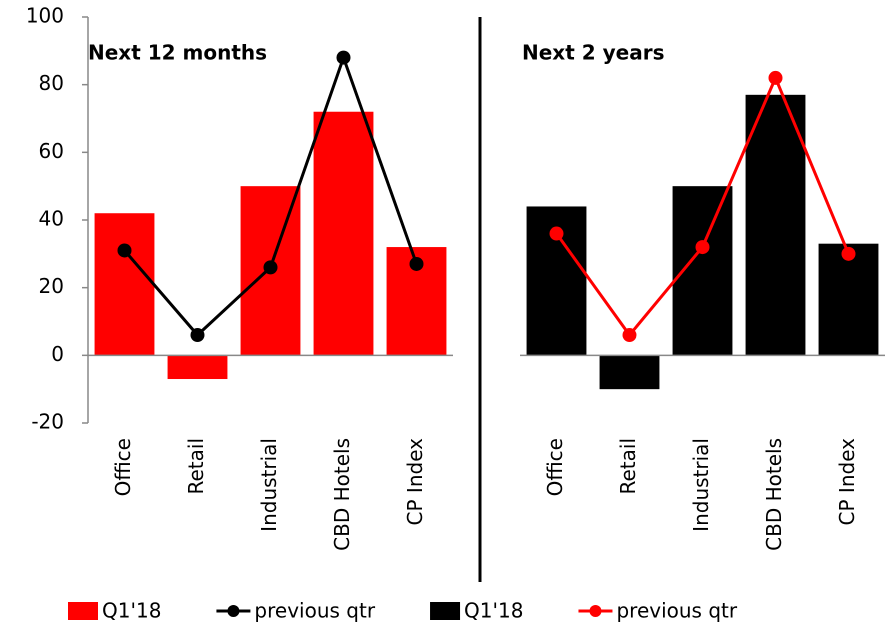  I want to click on y-tick-label: 100, so click(45, 16).